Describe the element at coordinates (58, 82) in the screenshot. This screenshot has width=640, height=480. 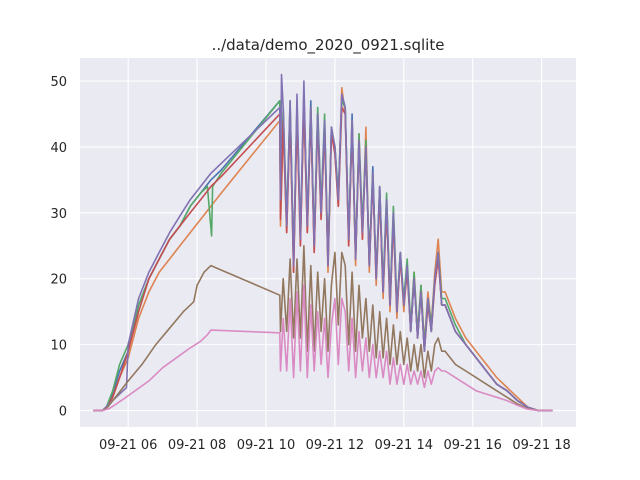
I see `y-tick-label-5: 50` at that location.